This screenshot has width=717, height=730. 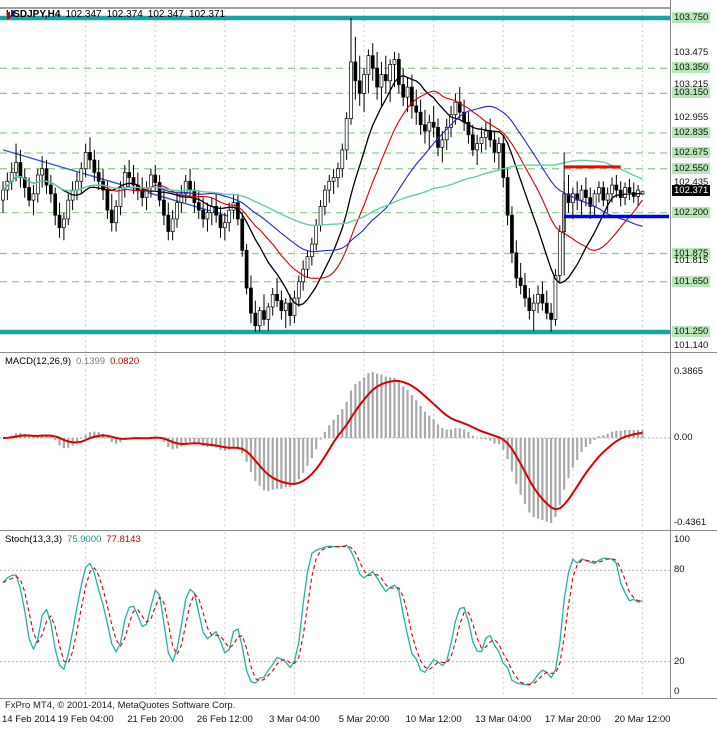 What do you see at coordinates (224, 719) in the screenshot?
I see `time-label: 26 Feb 12:00` at bounding box center [224, 719].